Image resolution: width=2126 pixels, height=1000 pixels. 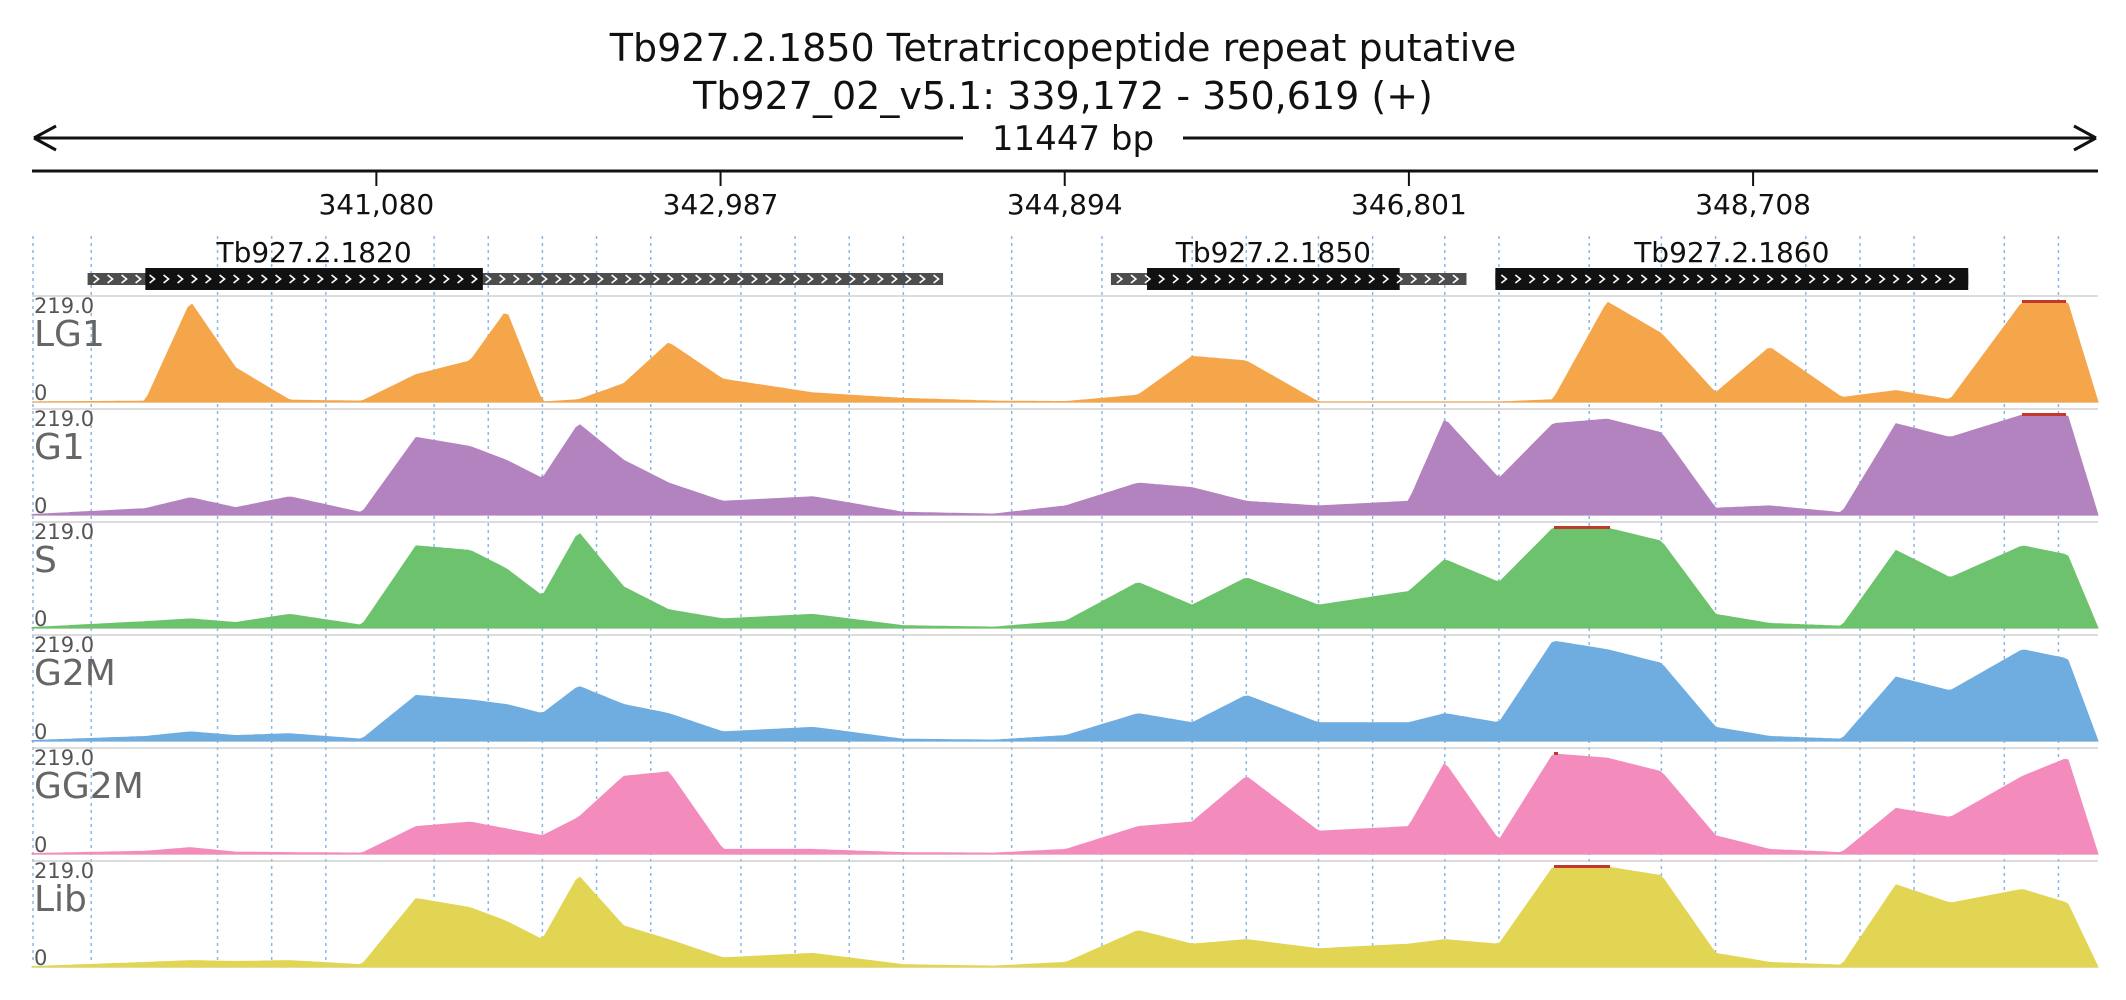 I want to click on track-label: Lib, so click(x=60, y=899).